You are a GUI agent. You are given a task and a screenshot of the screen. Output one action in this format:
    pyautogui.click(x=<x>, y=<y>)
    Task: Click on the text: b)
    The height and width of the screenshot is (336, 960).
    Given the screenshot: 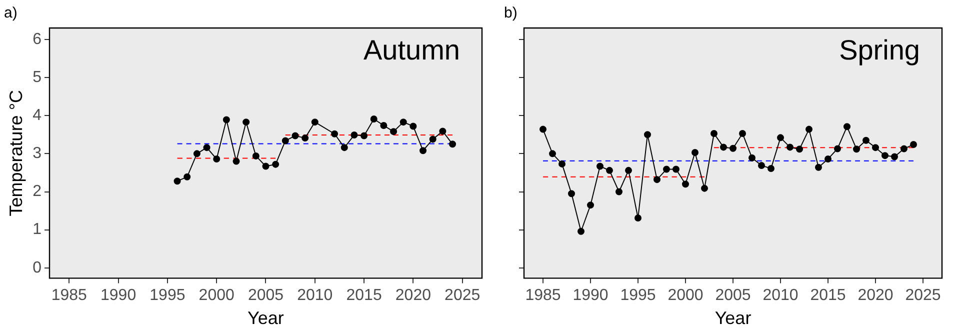 What is the action you would take?
    pyautogui.click(x=511, y=13)
    